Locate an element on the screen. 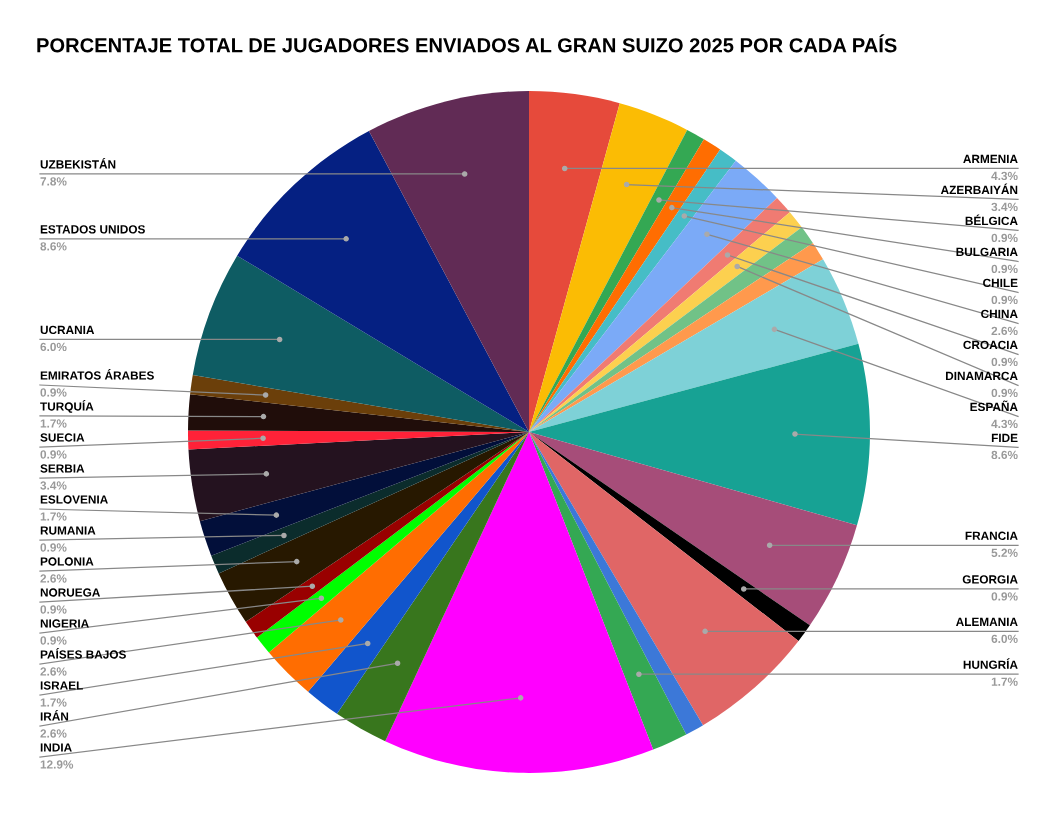 The width and height of the screenshot is (1060, 814). slice-label: UCRANIA is located at coordinates (67, 330).